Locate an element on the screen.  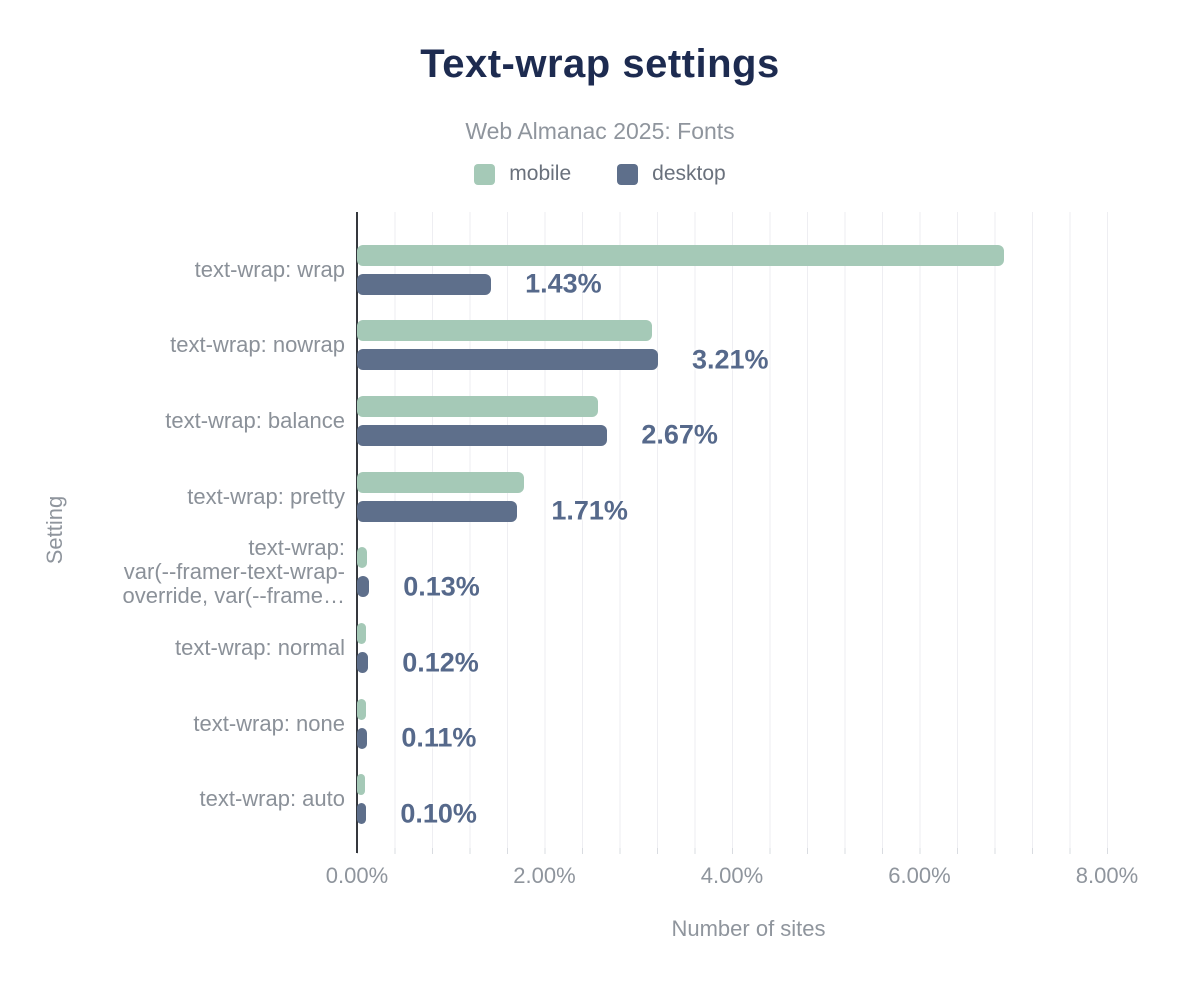
legend-item-desktop: desktop is located at coordinates (671, 174).